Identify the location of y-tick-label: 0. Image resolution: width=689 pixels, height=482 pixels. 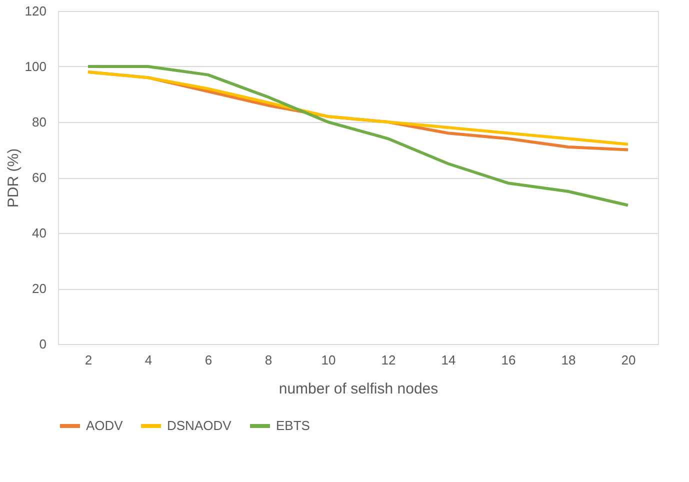
(42, 344).